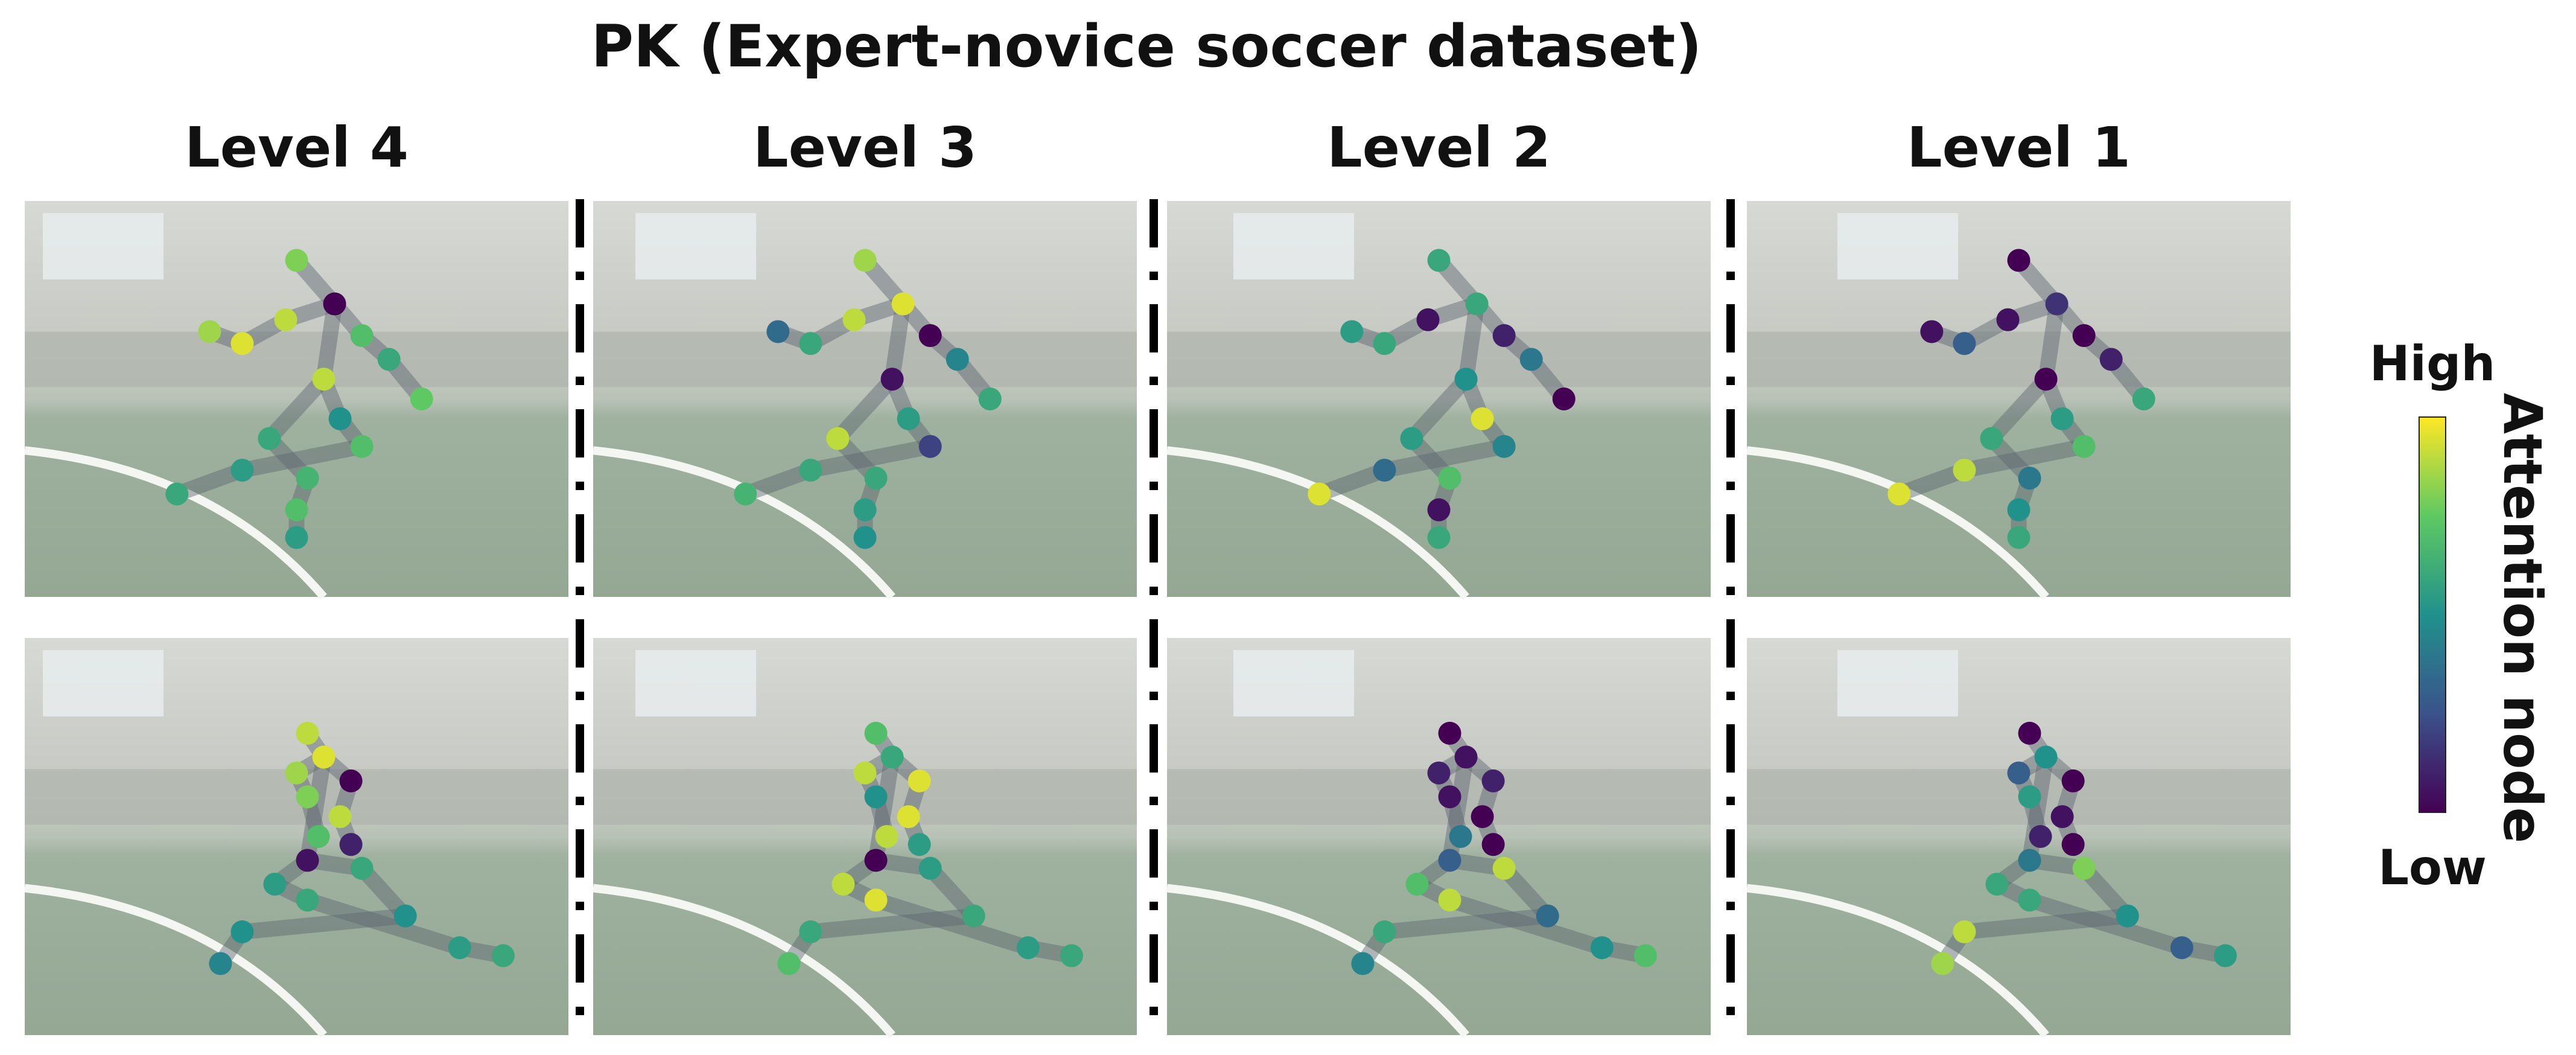 This screenshot has height=1055, width=2576. I want to click on figure-title: PK (Expert-novice soccer dataset), so click(1146, 46).